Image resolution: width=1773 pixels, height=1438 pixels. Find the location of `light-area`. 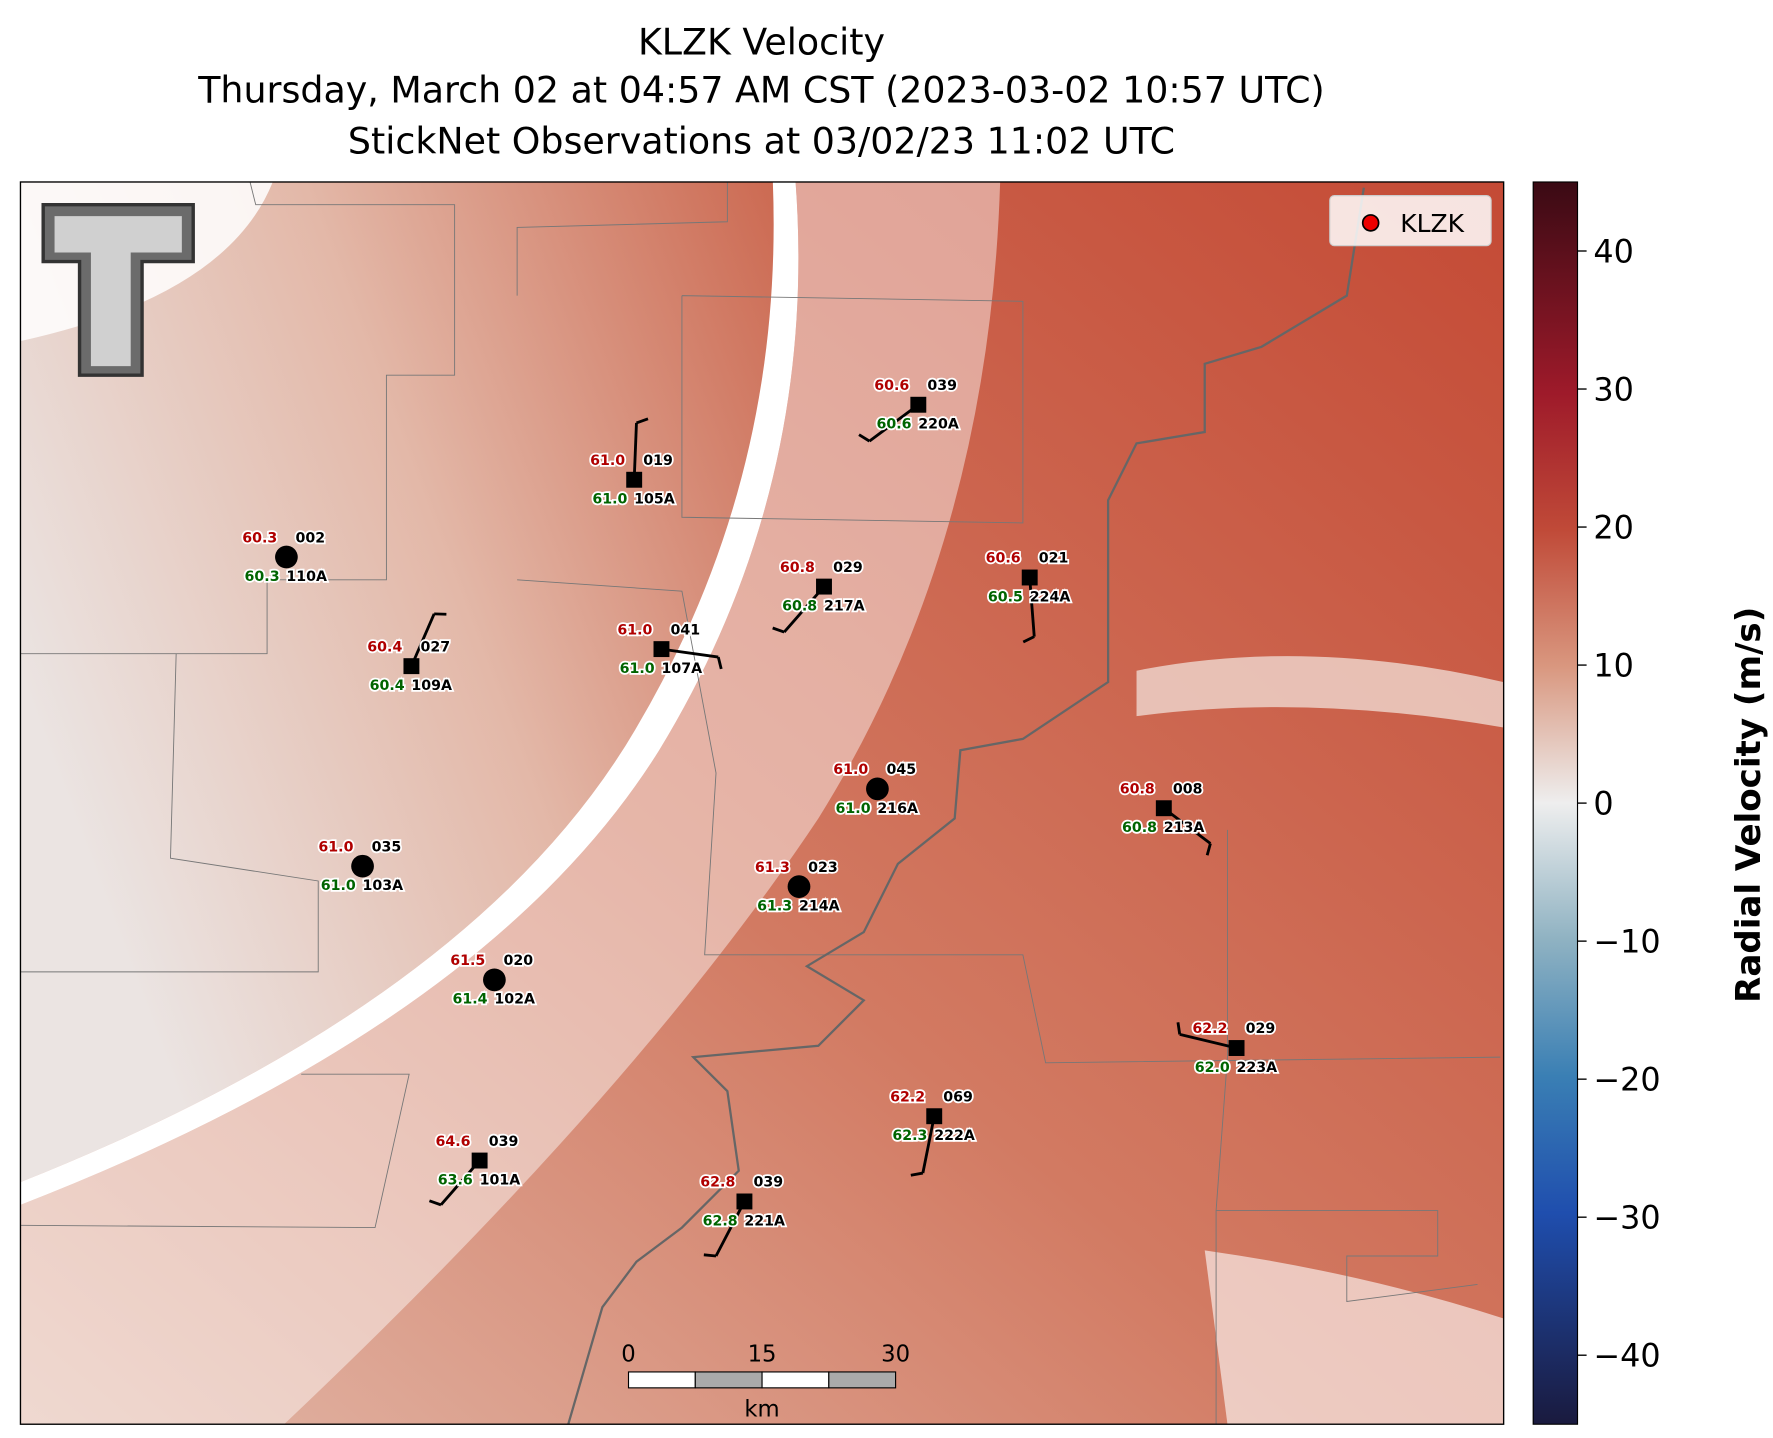

light-area is located at coordinates (1354, 1337).